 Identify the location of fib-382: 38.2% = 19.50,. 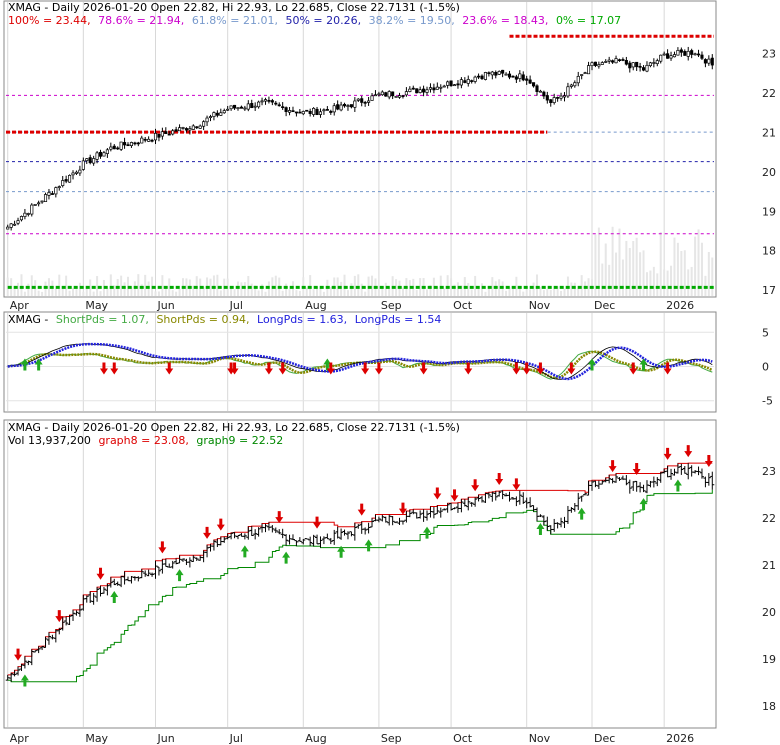
(412, 20).